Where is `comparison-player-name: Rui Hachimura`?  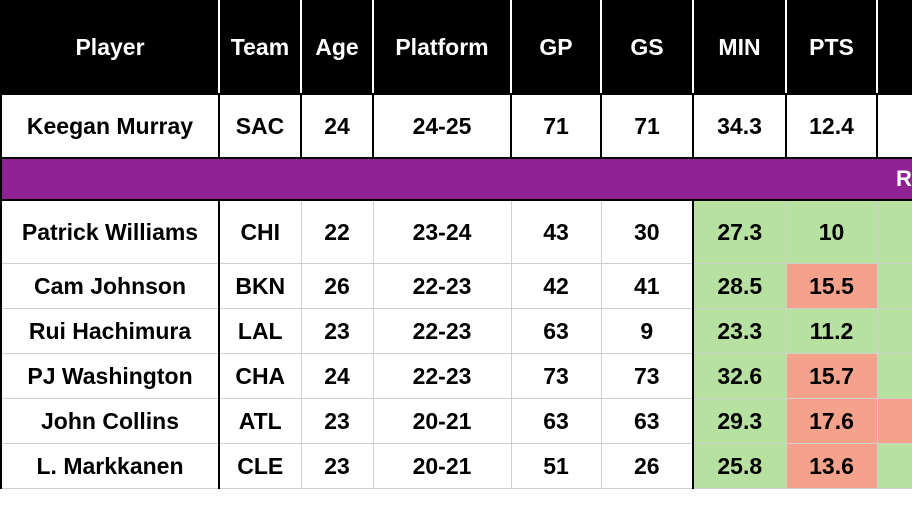 comparison-player-name: Rui Hachimura is located at coordinates (110, 331).